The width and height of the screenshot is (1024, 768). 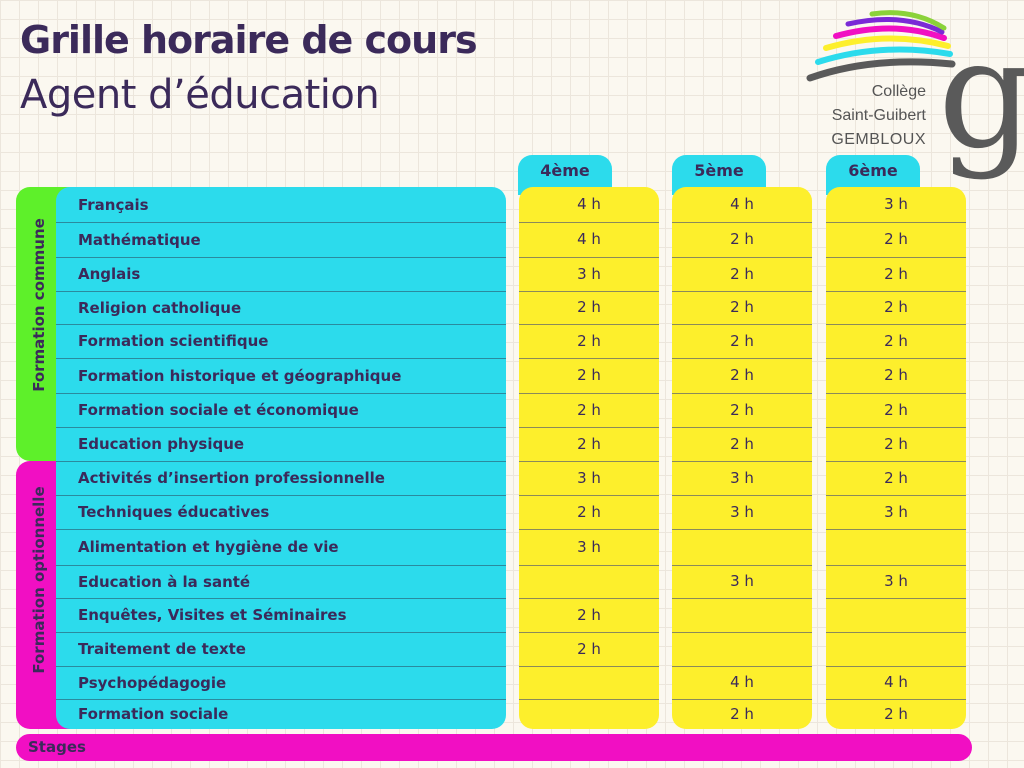 I want to click on school-logo: Collège Saint-Guibert GEMBLOUX, so click(x=913, y=91).